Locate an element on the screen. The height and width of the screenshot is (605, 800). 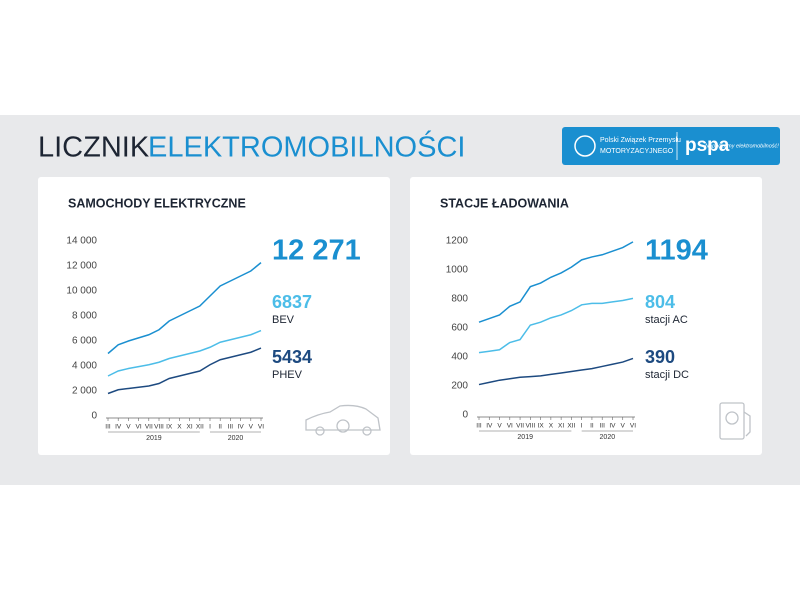
y-tick-label: 2 000 is located at coordinates (84, 391).